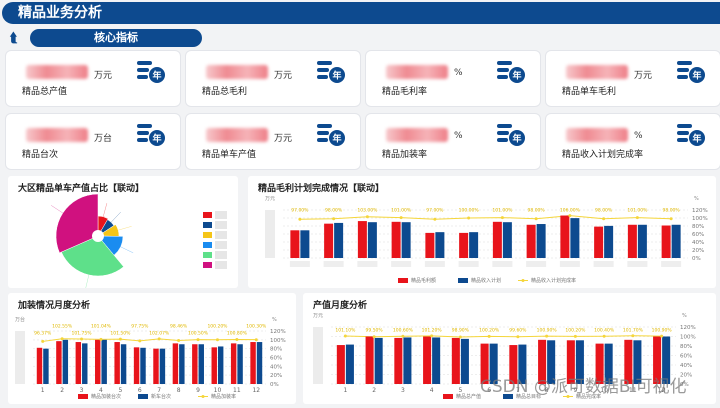  What do you see at coordinates (57, 72) in the screenshot?
I see `kpi-value-masked` at bounding box center [57, 72].